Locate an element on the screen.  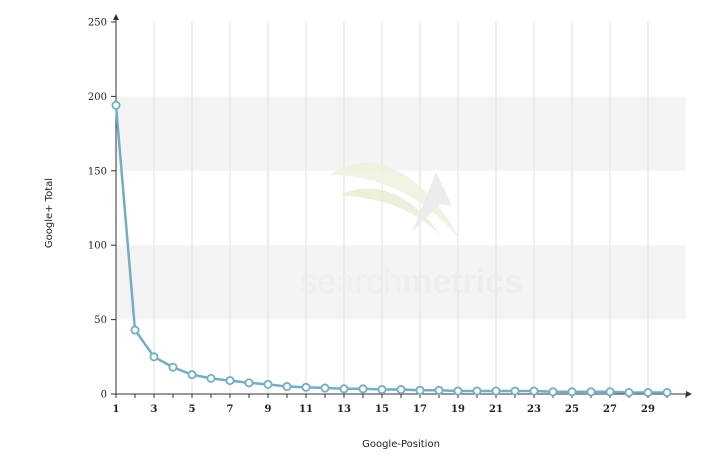
x-tick-label: 3 is located at coordinates (154, 409).